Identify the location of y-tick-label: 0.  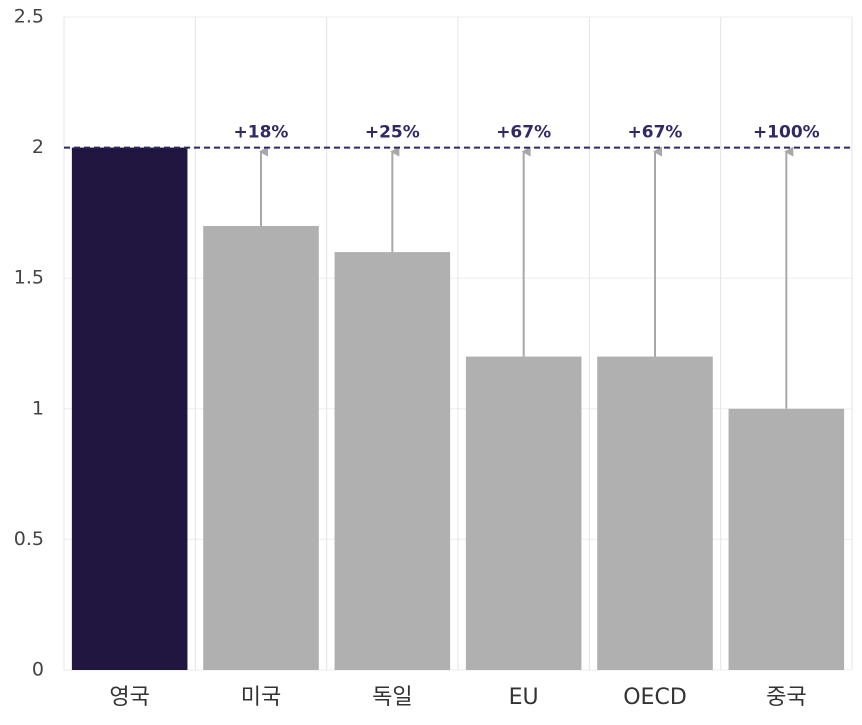
(38, 670).